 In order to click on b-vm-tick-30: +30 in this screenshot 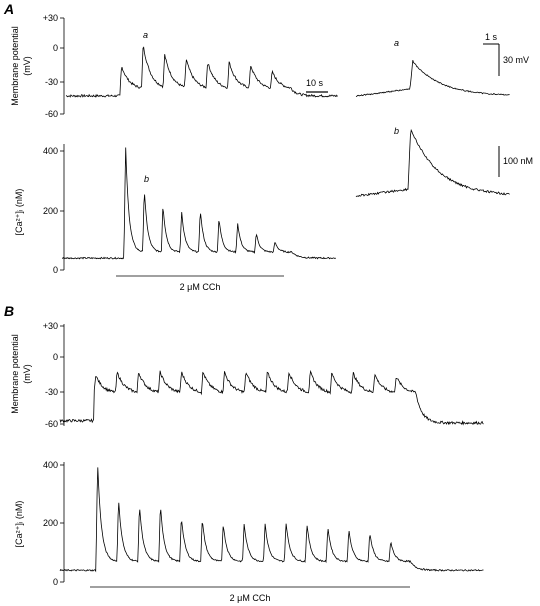, I will do `click(50, 326)`.